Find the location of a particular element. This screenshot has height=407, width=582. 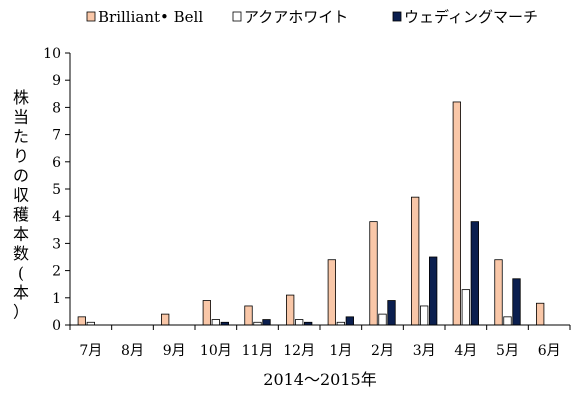

x-tick-label: 5月 is located at coordinates (507, 351).